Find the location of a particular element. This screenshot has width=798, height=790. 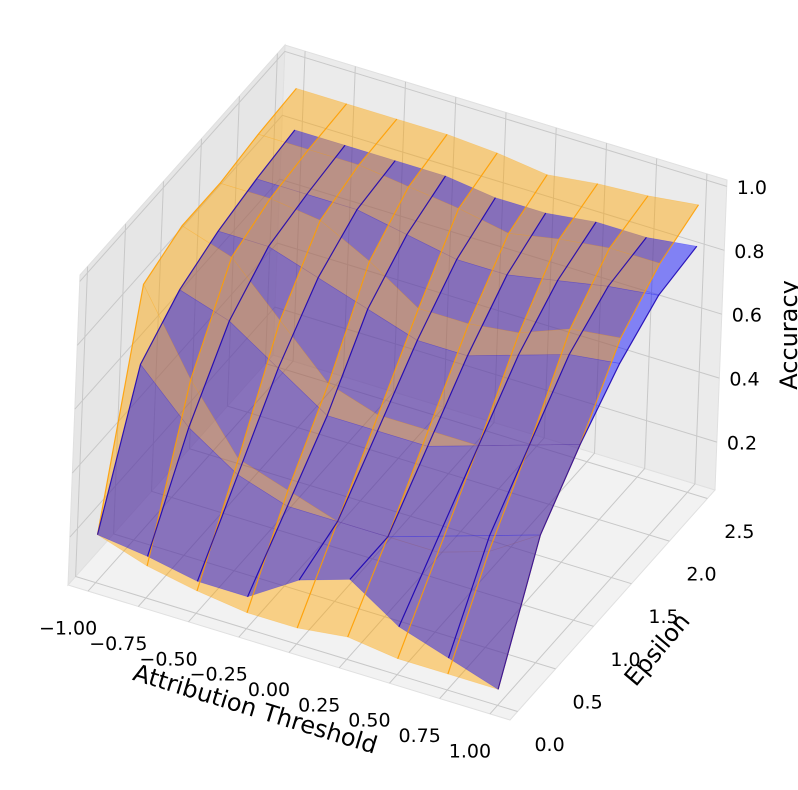

x-tick-label: −1.00 is located at coordinates (68, 629).